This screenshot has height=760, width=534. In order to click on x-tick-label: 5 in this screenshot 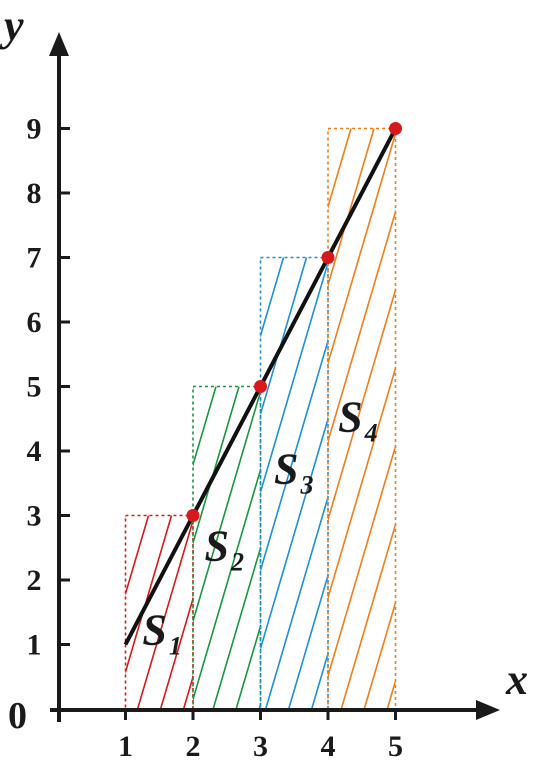, I will do `click(395, 745)`.